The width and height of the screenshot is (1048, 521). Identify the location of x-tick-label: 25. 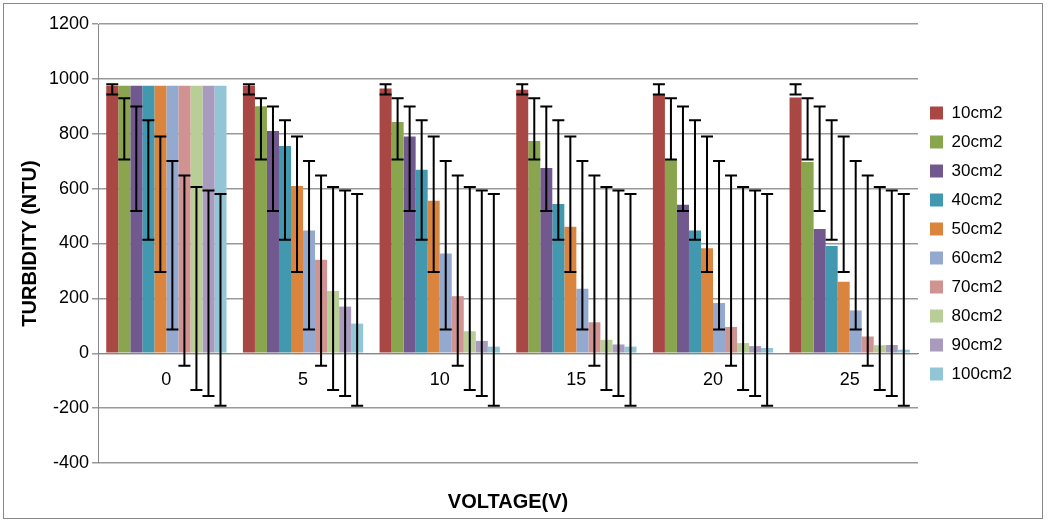
(849, 379).